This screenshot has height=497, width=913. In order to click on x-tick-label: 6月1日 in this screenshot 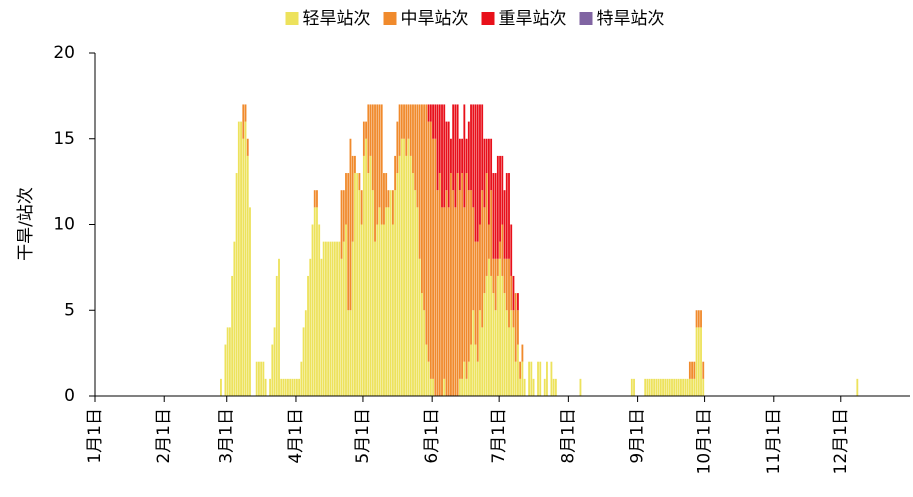, I will do `click(432, 436)`.